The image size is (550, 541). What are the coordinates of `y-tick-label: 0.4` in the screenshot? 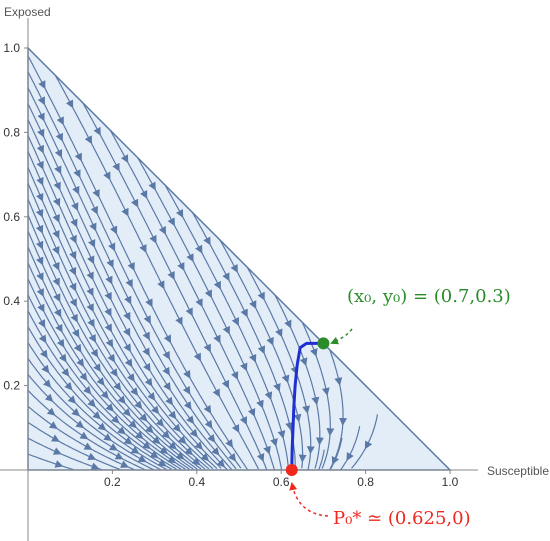 It's located at (11, 301).